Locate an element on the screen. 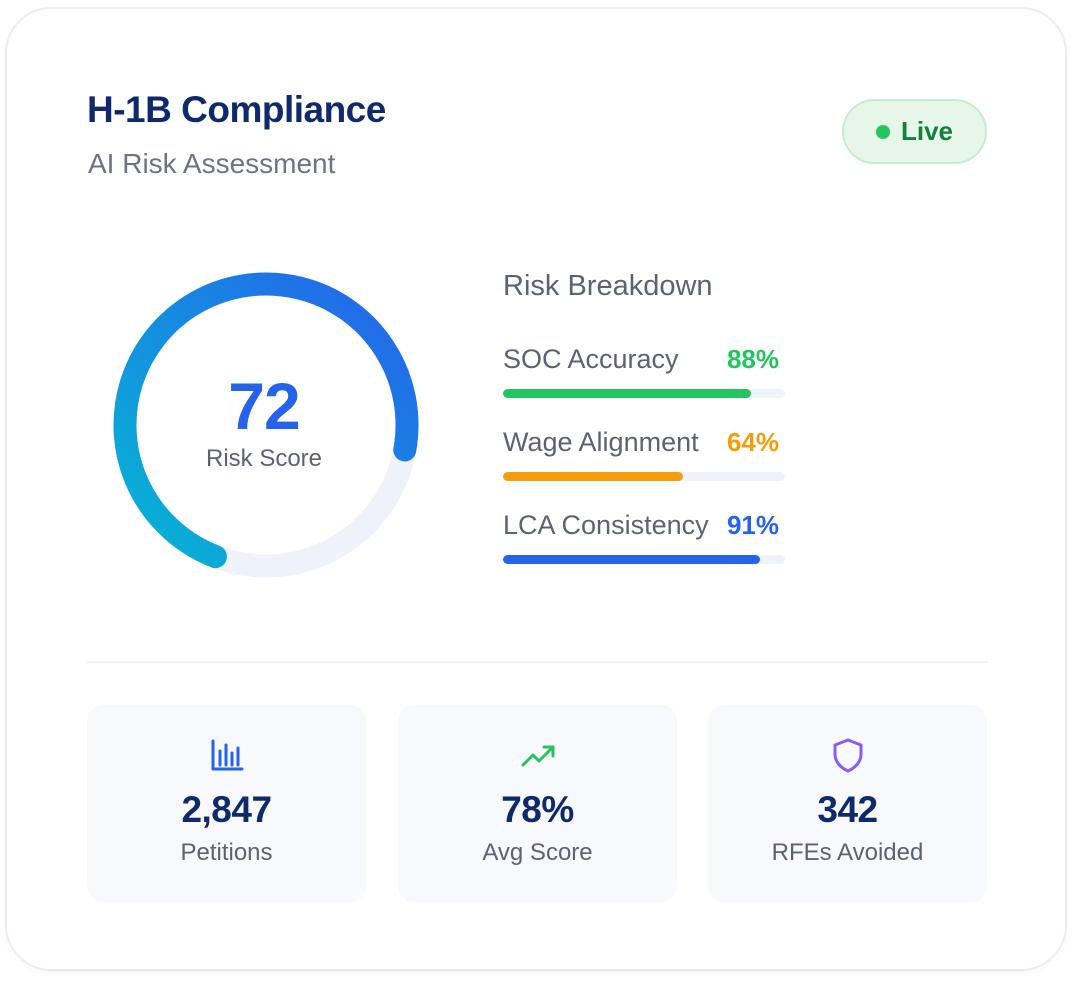 The image size is (1075, 981). card-title: H-1B Compliance is located at coordinates (236, 109).